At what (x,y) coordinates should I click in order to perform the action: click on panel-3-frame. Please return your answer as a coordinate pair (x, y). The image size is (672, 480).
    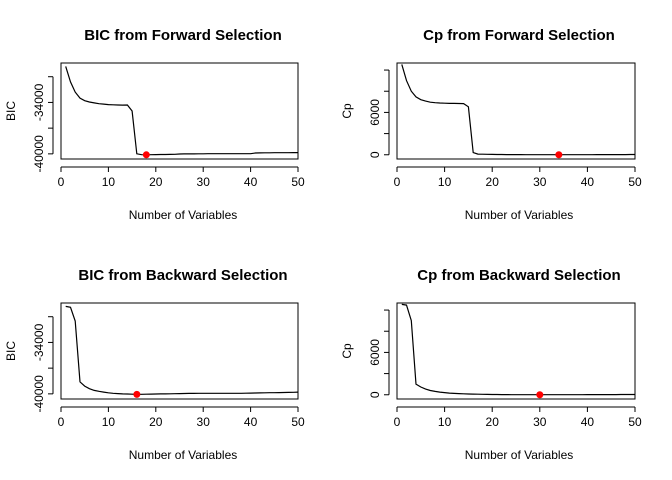
    Looking at the image, I should click on (179, 351).